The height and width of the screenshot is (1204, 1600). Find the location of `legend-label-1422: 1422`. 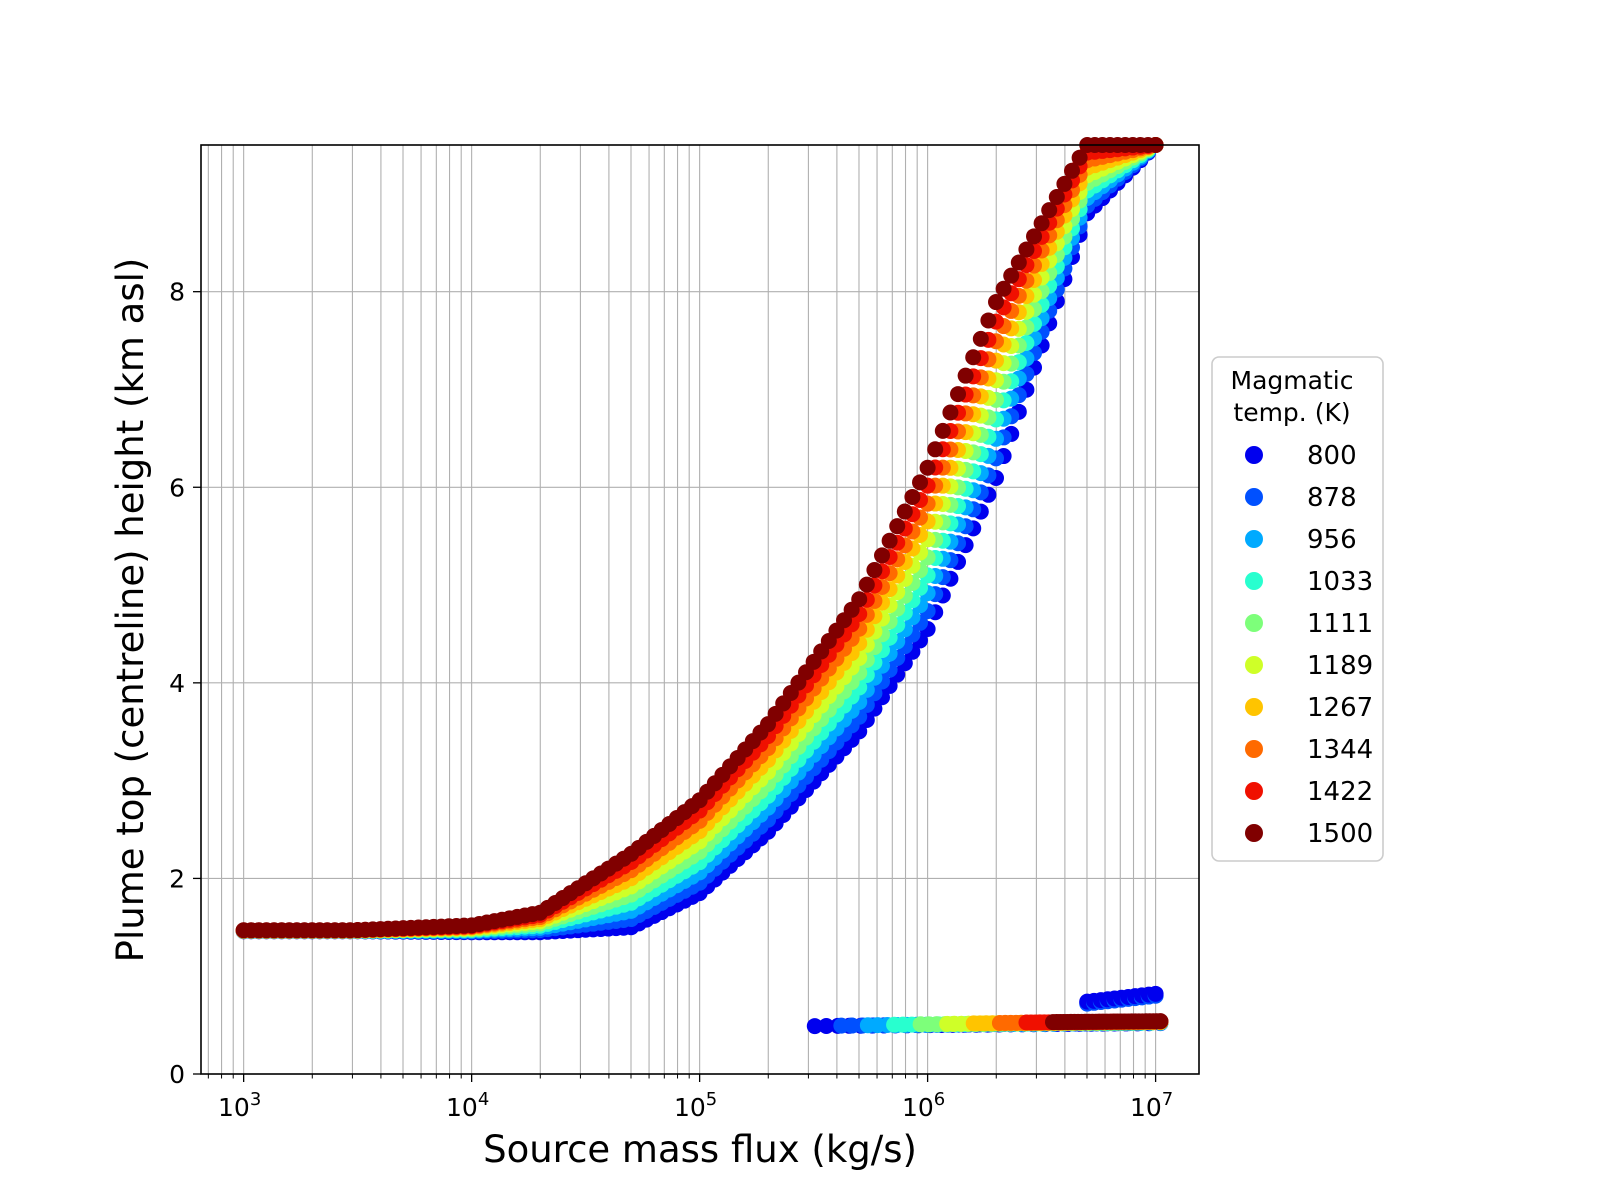

legend-label-1422: 1422 is located at coordinates (1340, 792).